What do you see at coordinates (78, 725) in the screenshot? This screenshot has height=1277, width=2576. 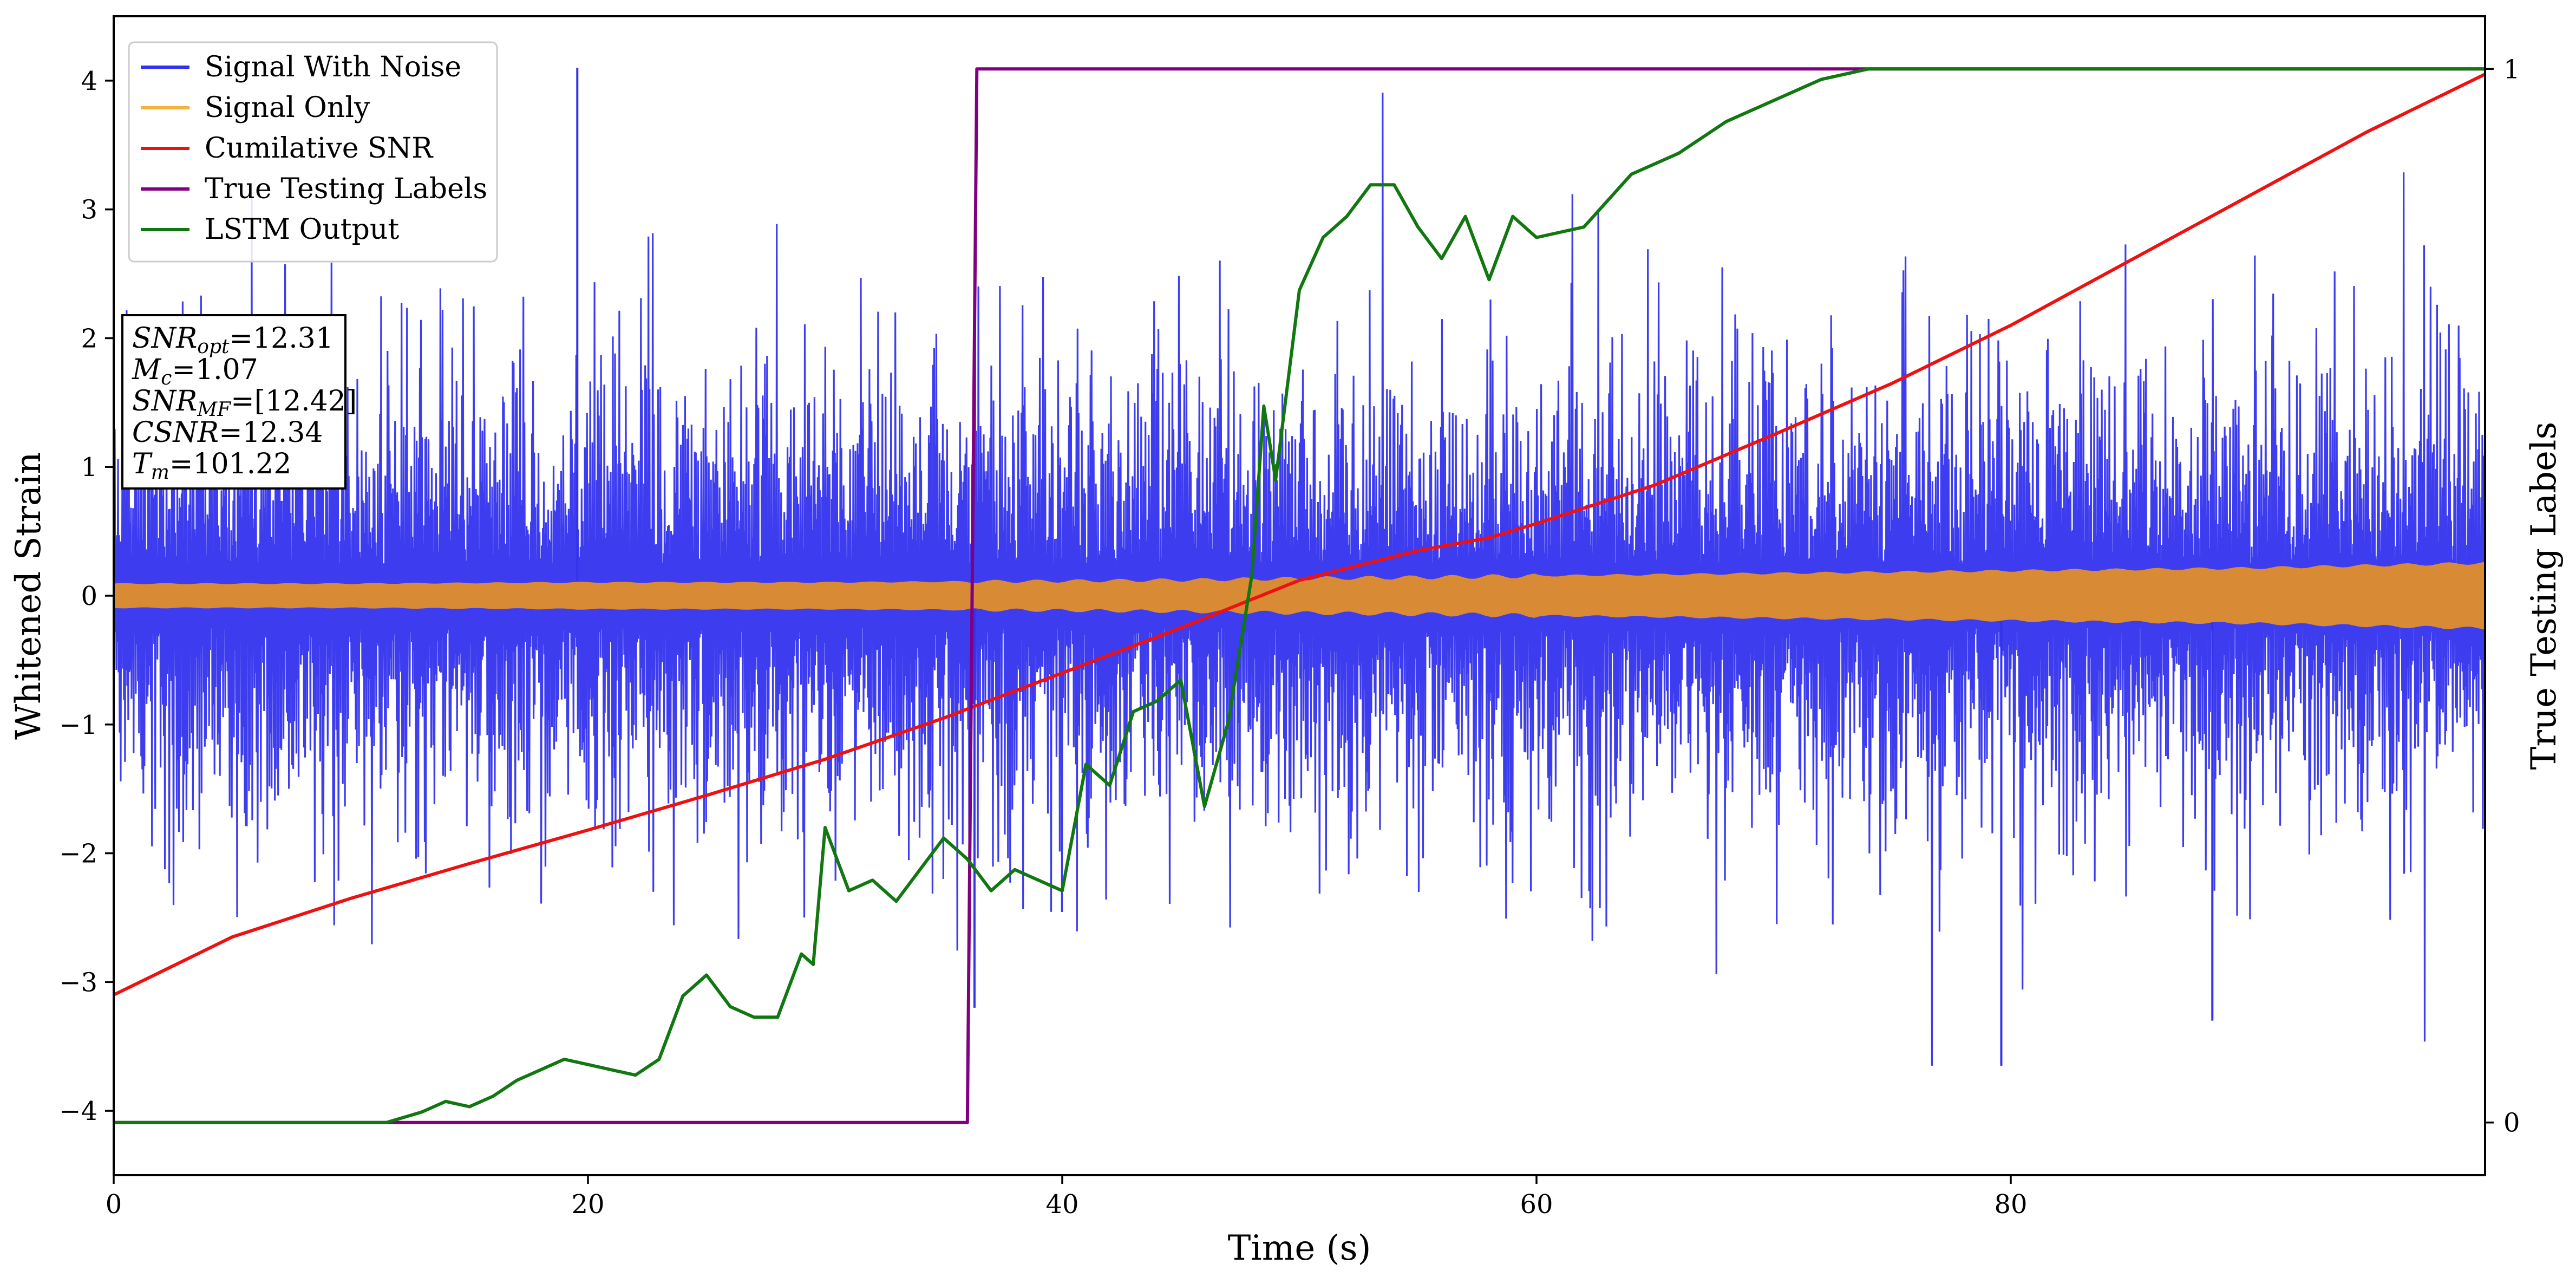 I see `y-tick-label: −1` at bounding box center [78, 725].